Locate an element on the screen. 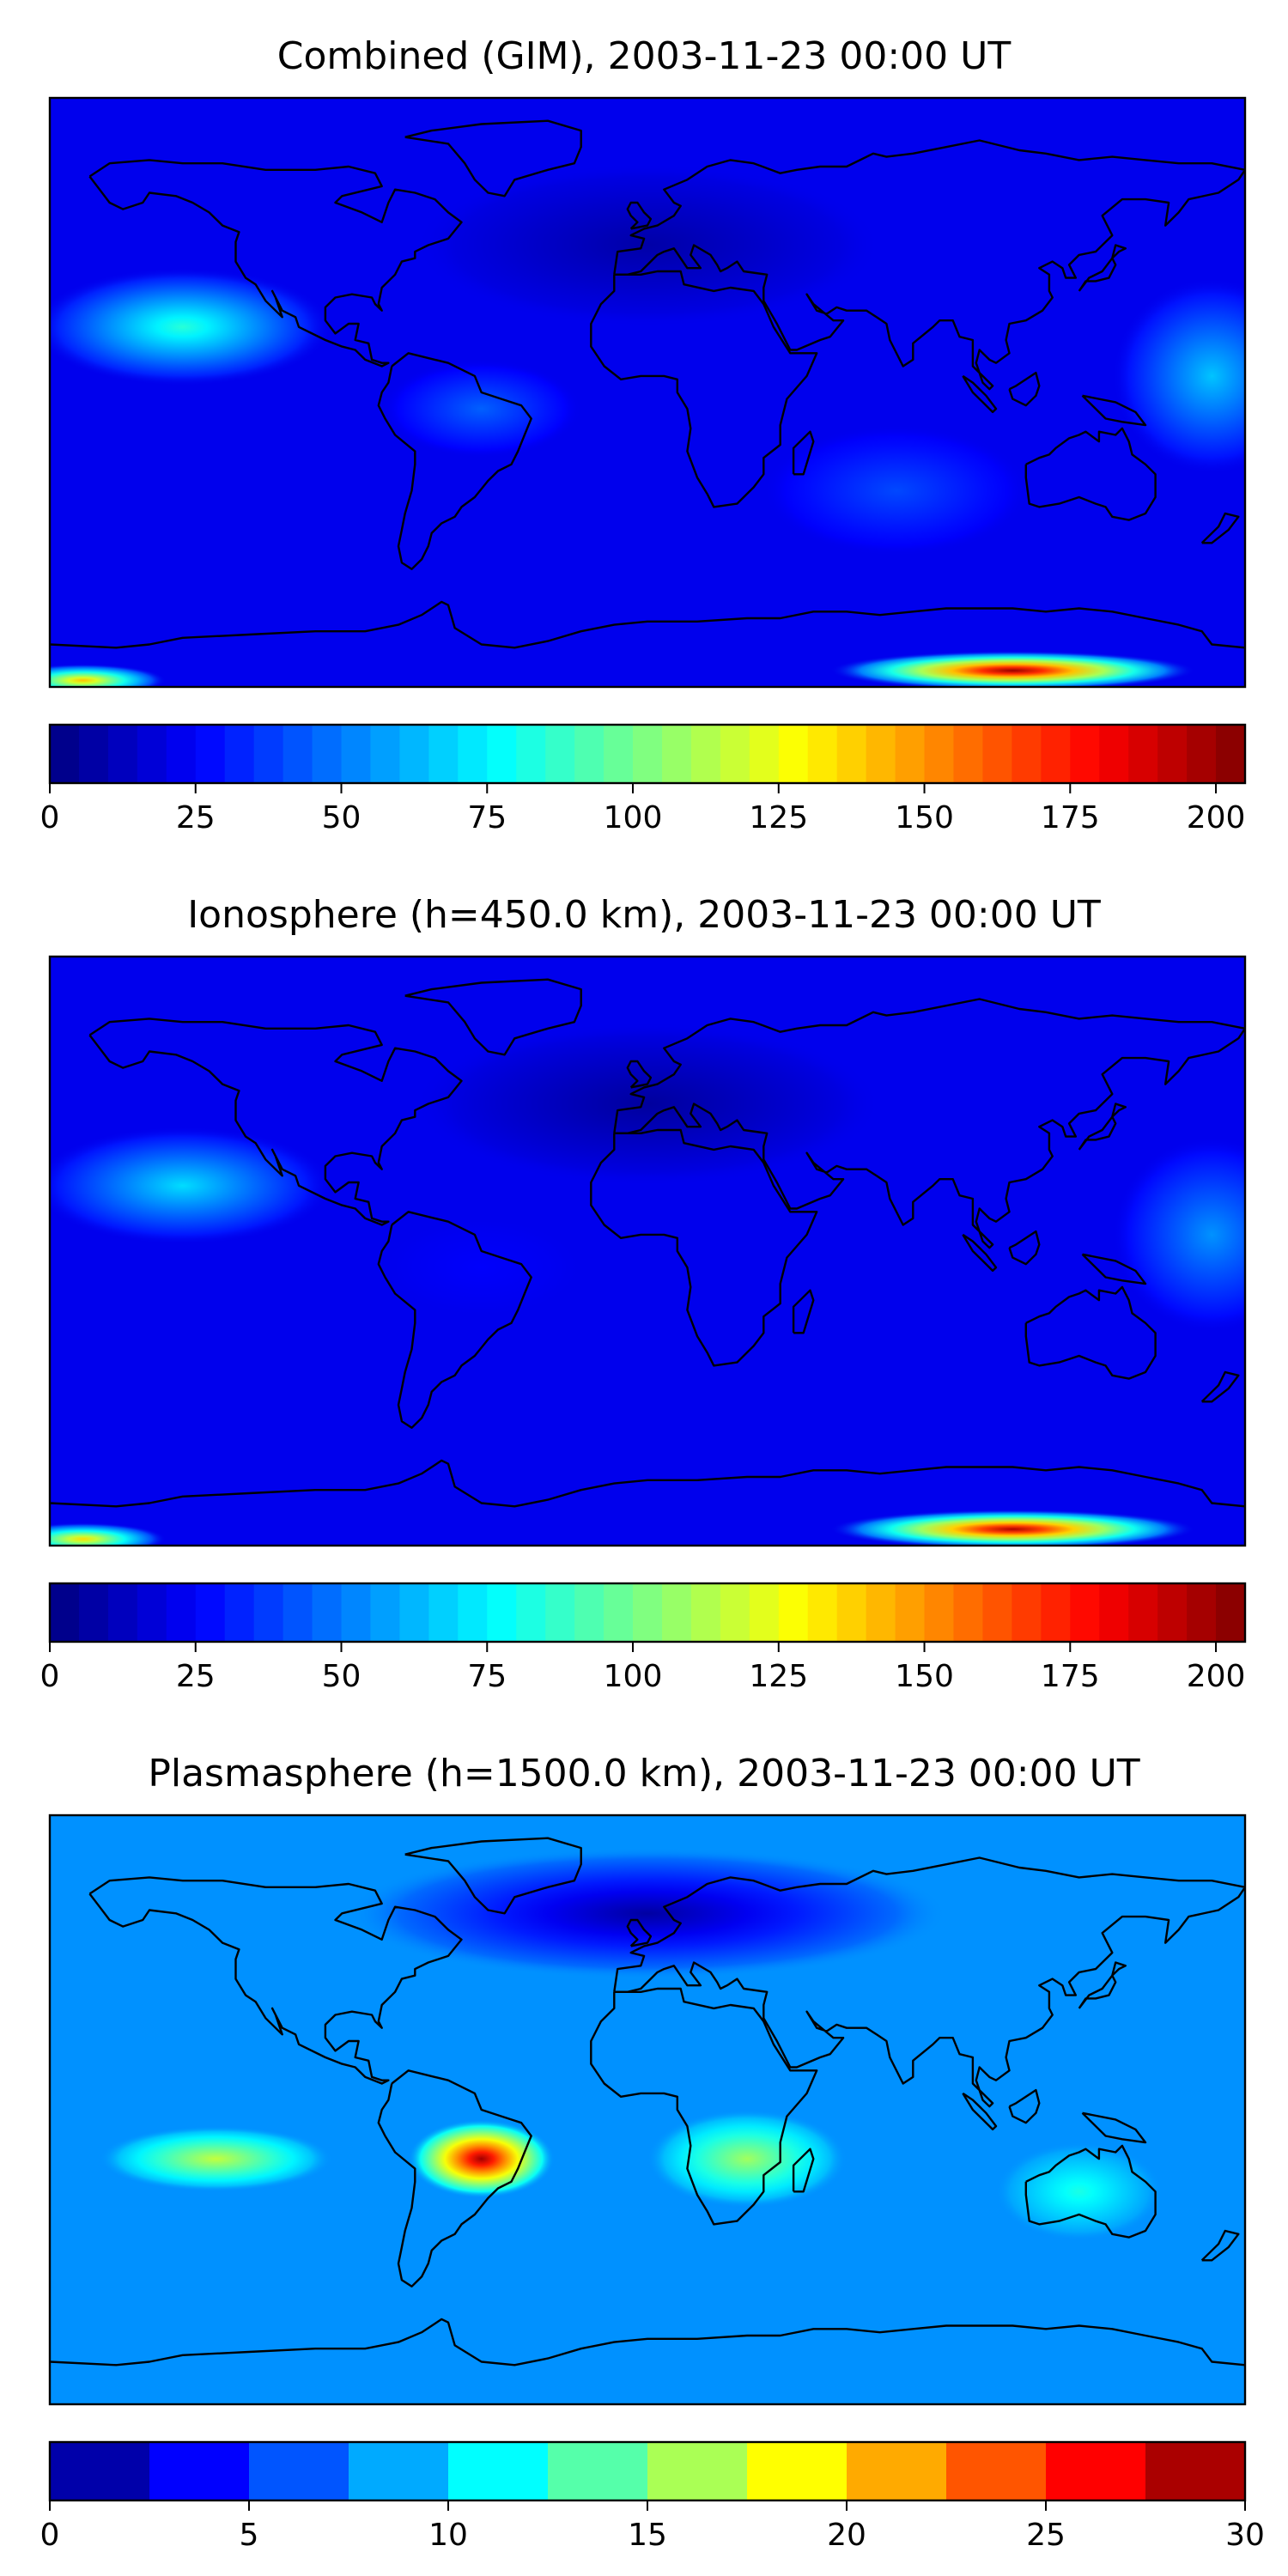  colorbar-tick-label: 30 is located at coordinates (1245, 2536).